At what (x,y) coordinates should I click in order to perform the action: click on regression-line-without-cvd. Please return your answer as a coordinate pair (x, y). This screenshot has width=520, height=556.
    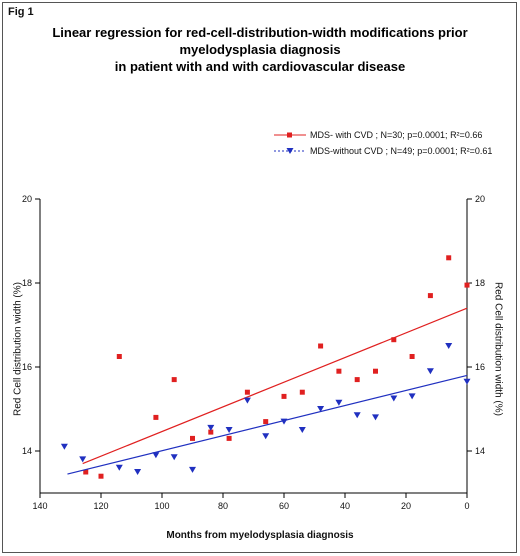
    Looking at the image, I should click on (267, 424).